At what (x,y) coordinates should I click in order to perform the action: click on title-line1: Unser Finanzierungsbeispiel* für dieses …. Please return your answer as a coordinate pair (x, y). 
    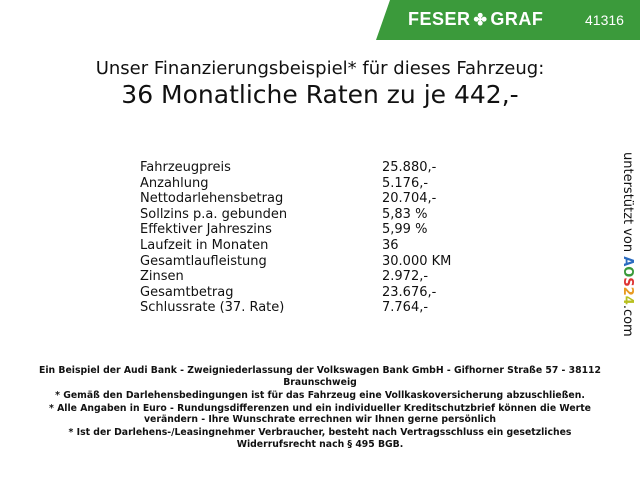
    Looking at the image, I should click on (320, 68).